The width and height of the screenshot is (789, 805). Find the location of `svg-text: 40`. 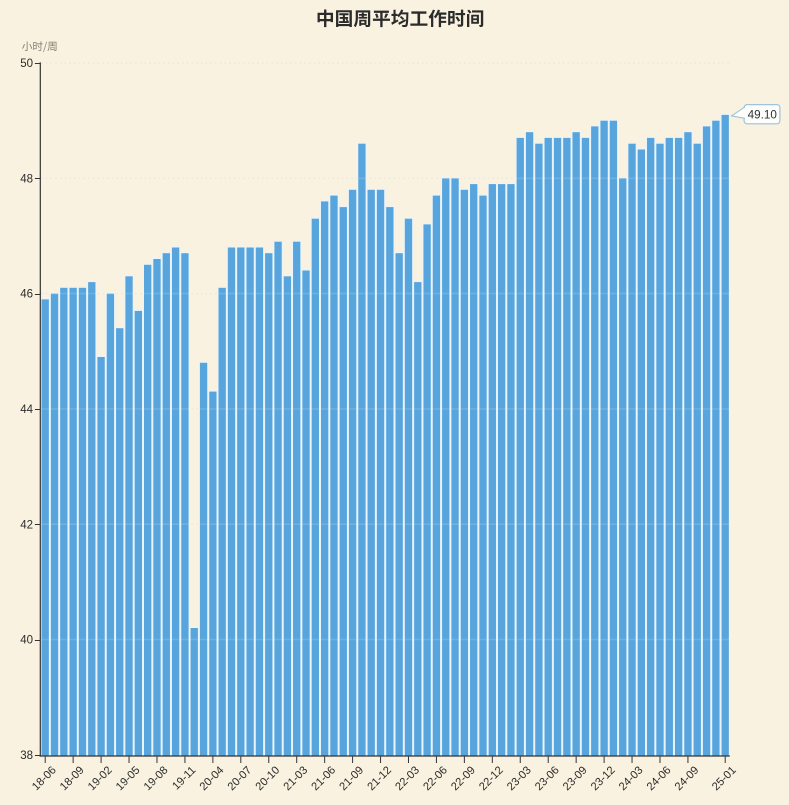

svg-text: 40 is located at coordinates (26, 641).